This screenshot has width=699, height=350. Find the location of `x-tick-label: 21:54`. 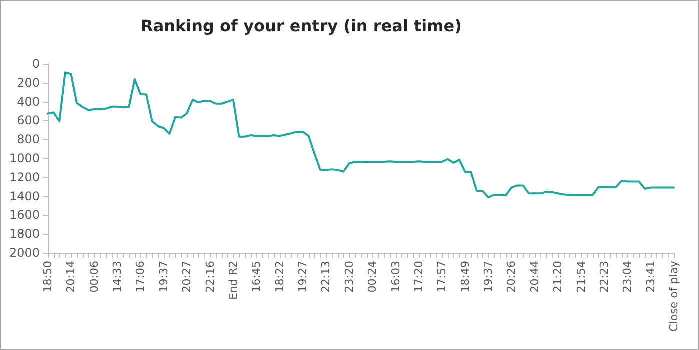

x-tick-label: 21:54 is located at coordinates (581, 277).